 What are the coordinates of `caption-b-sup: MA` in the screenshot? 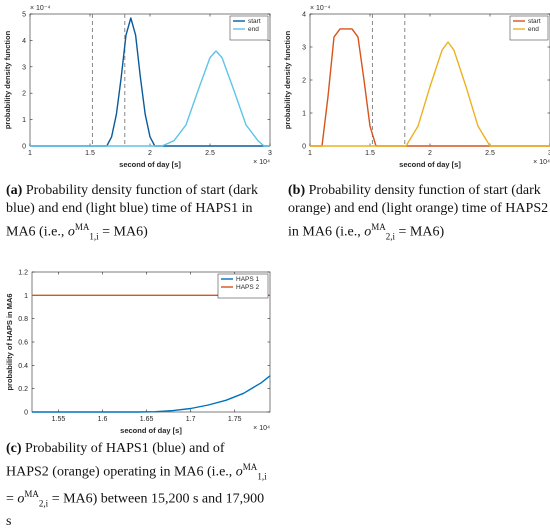 It's located at (378, 227).